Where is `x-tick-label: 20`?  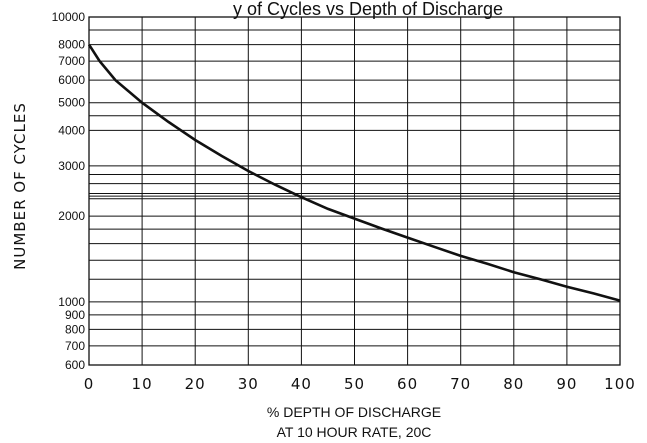 x-tick-label: 20 is located at coordinates (195, 384).